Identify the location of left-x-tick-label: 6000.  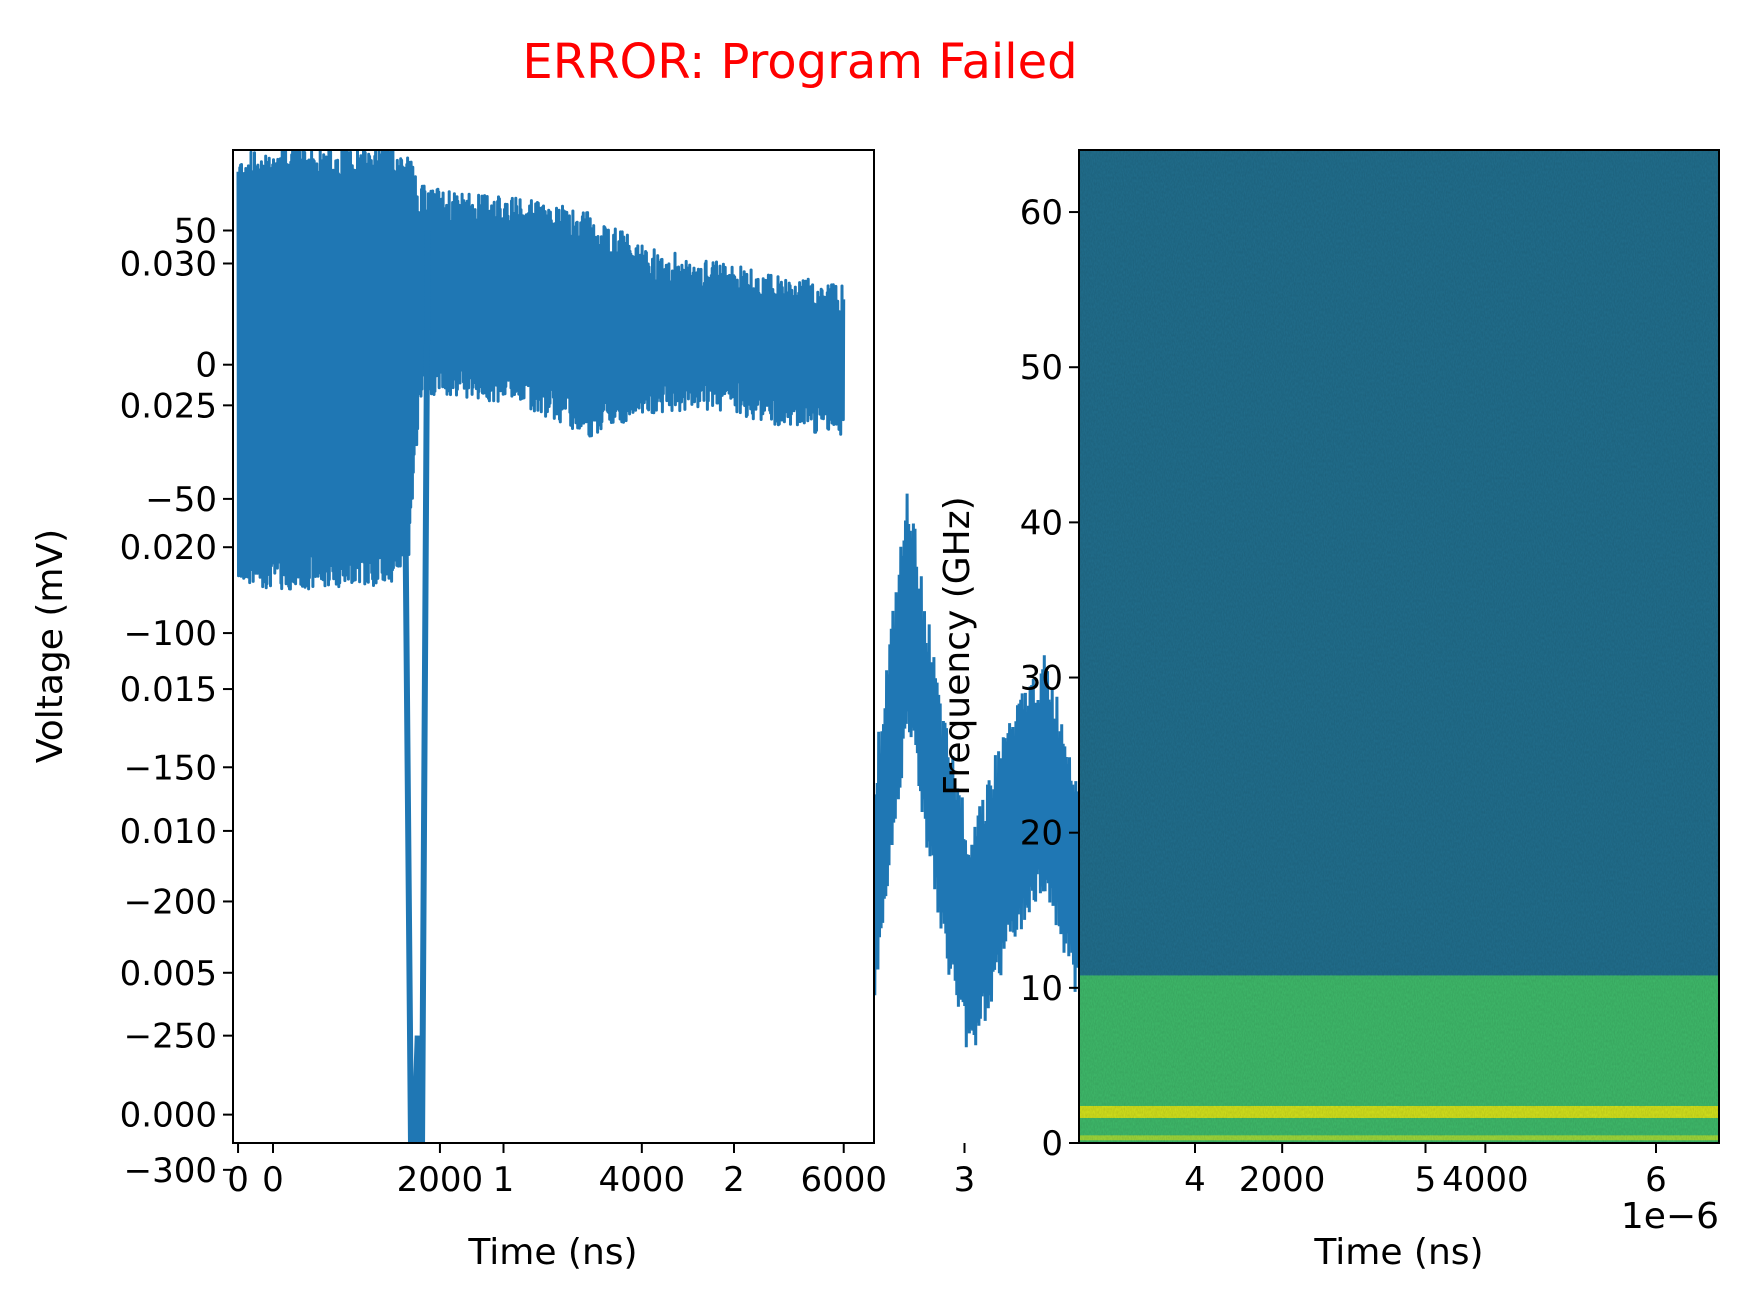
(843, 1180).